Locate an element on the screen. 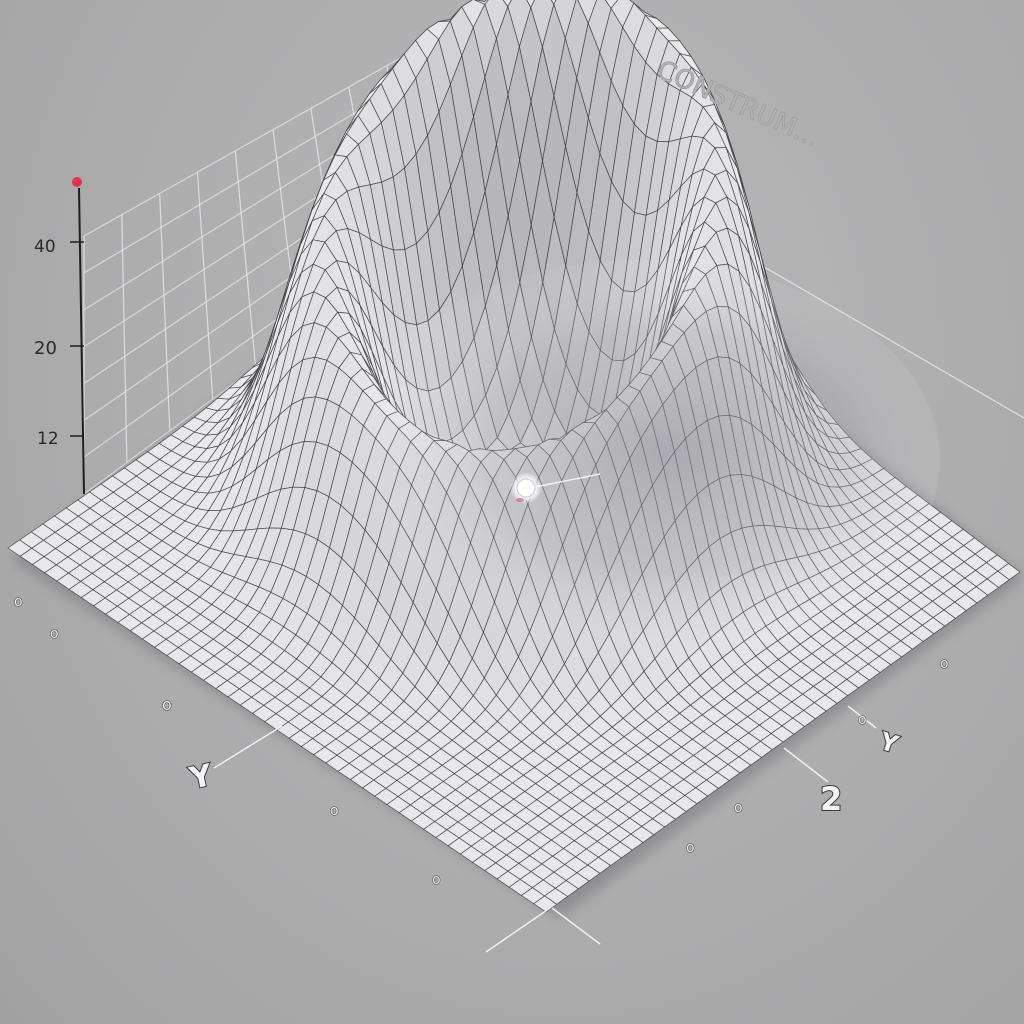  tick-left-4: o is located at coordinates (334, 811).